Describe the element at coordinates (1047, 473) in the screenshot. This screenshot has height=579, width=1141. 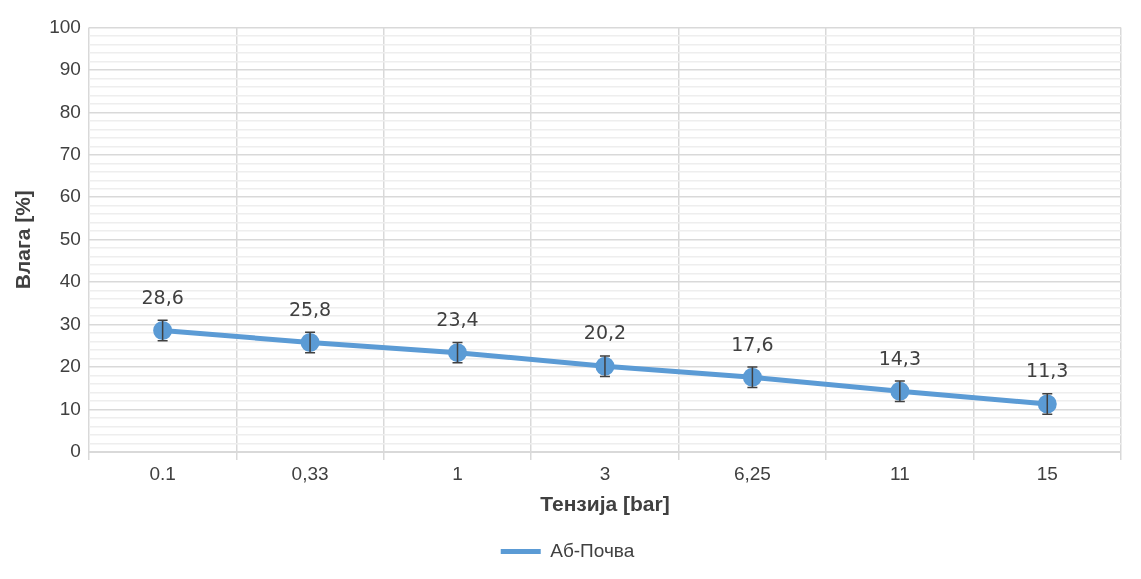
I see `x-tick-label: 15` at that location.